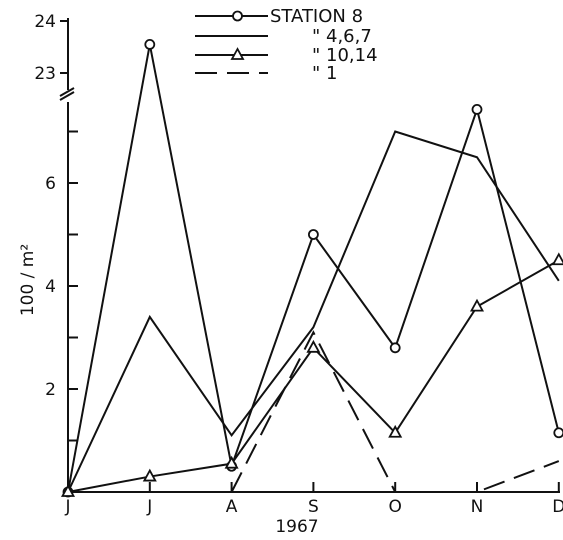  Describe the element at coordinates (28, 280) in the screenshot. I see `y-axis-title: 100 / m²` at that location.